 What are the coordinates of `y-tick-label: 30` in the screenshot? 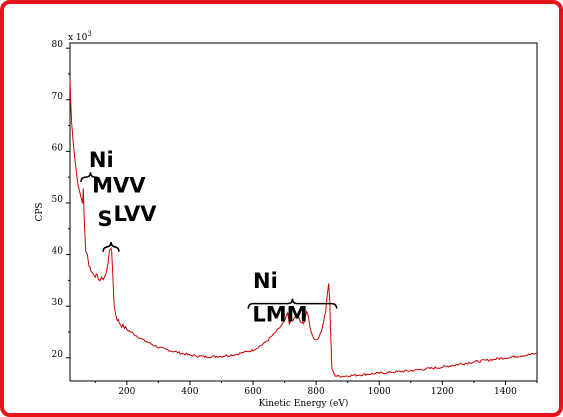 It's located at (58, 303).